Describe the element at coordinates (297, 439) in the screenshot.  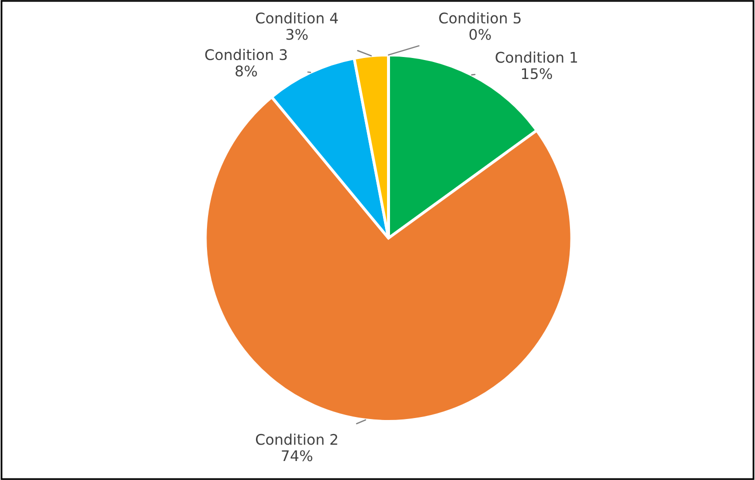
I see `slice-label: Condition 2` at that location.